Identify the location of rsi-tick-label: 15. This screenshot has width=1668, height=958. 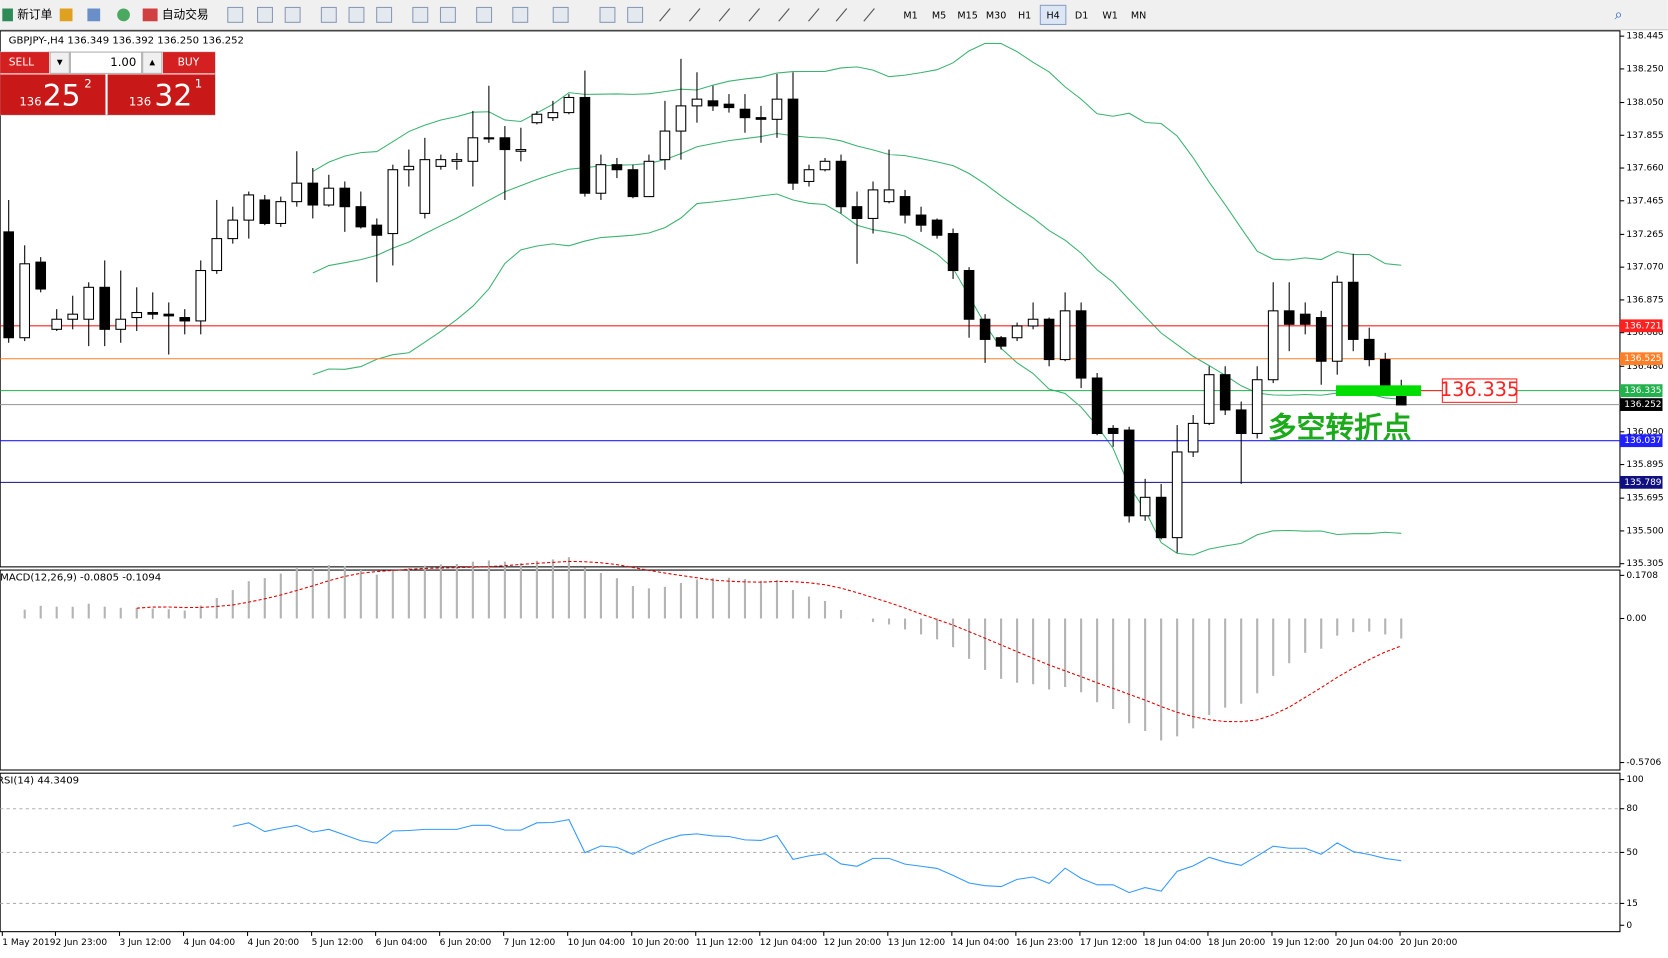
(1631, 904).